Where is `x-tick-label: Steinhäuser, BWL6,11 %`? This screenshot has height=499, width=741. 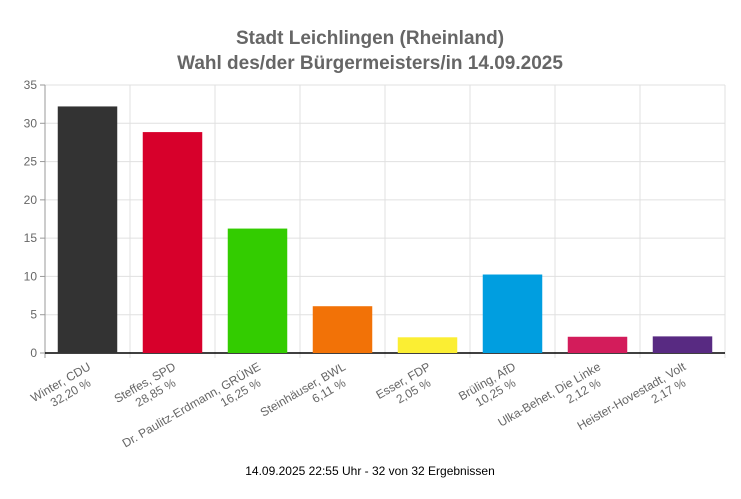
x-tick-label: Steinhäuser, BWL6,11 % is located at coordinates (306, 395).